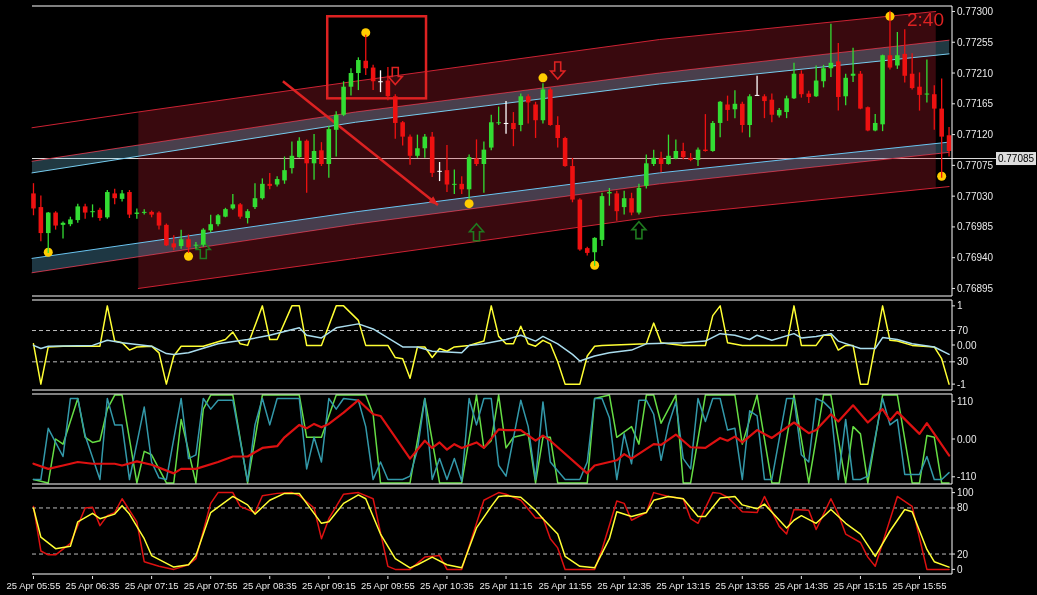  Describe the element at coordinates (33, 585) in the screenshot. I see `x-tick-label: 25 Apr 05:55` at that location.